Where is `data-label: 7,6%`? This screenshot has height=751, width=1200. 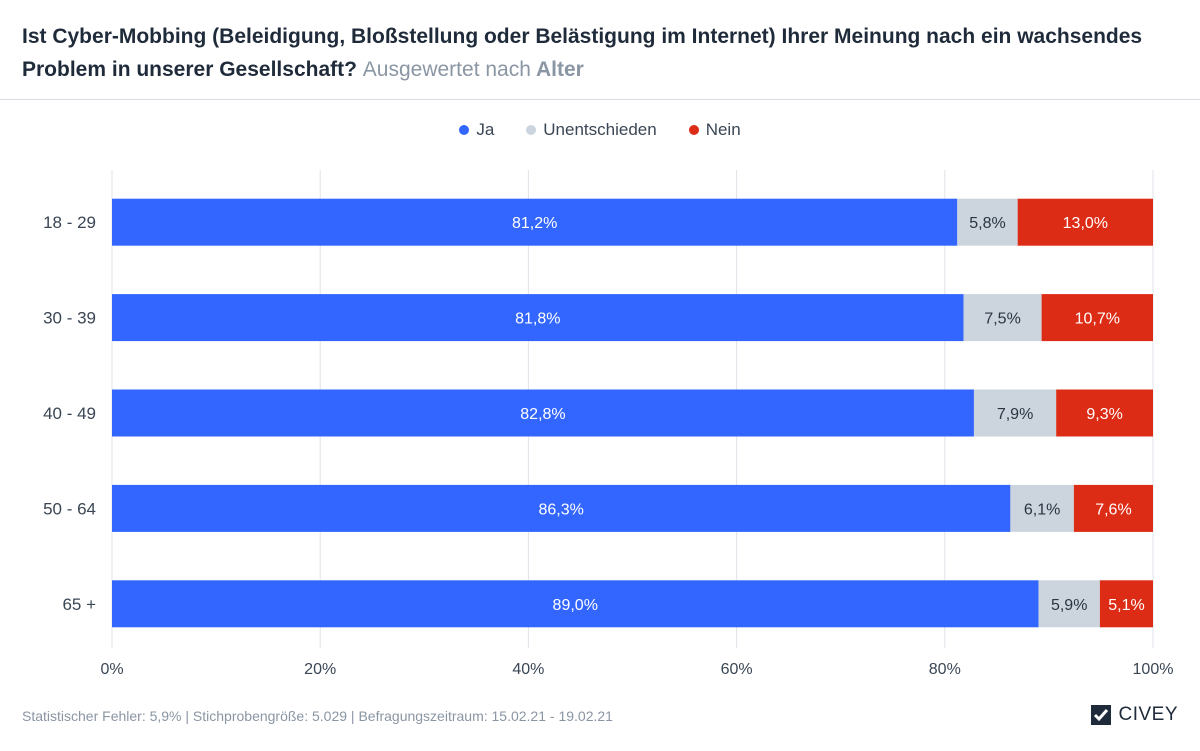 data-label: 7,6% is located at coordinates (1113, 509).